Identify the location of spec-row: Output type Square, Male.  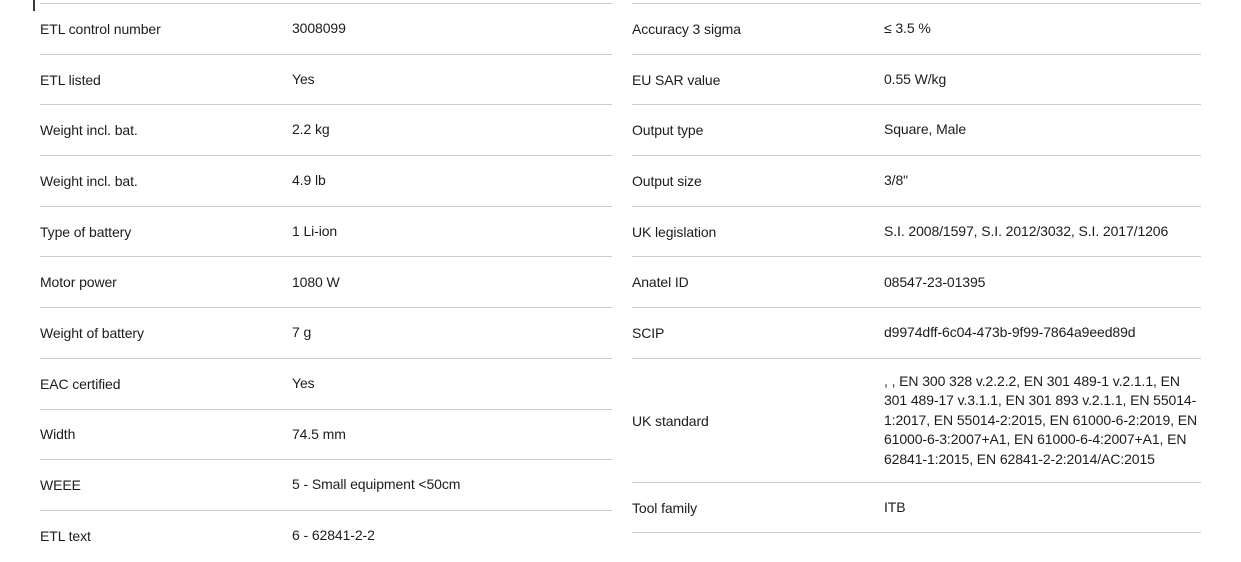
(916, 129).